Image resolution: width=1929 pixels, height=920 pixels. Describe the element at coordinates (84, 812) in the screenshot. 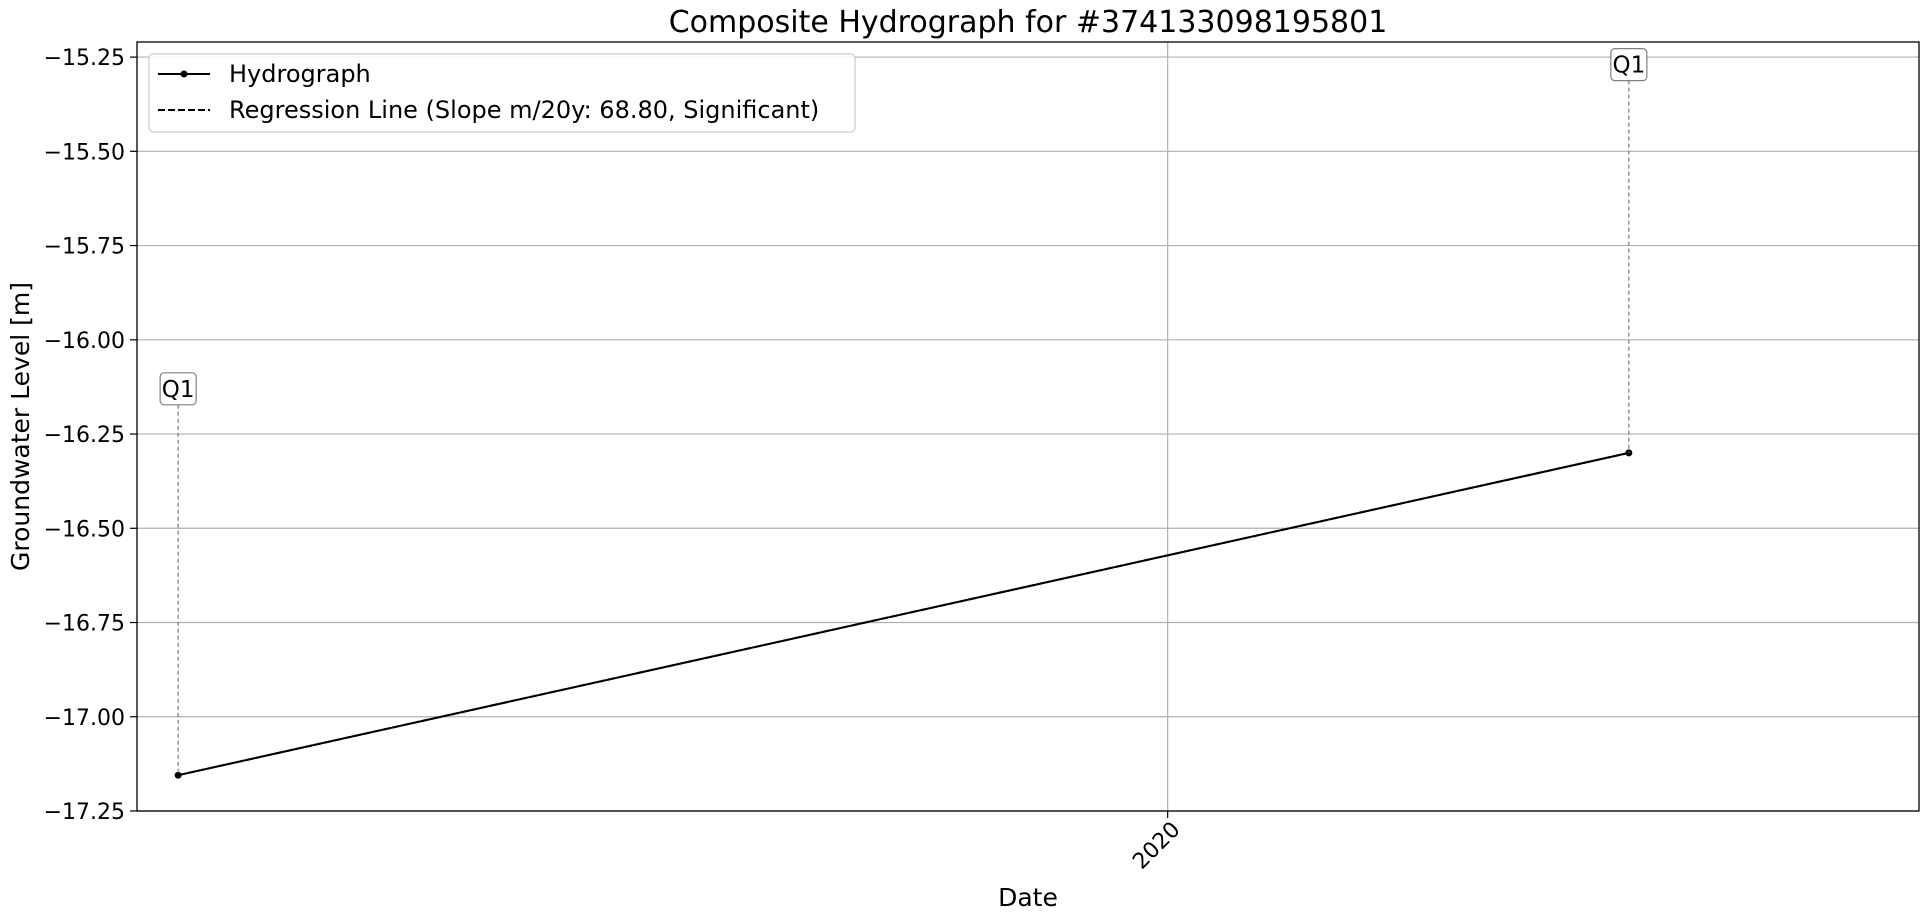

I see `y-tick-label: −17.25` at that location.